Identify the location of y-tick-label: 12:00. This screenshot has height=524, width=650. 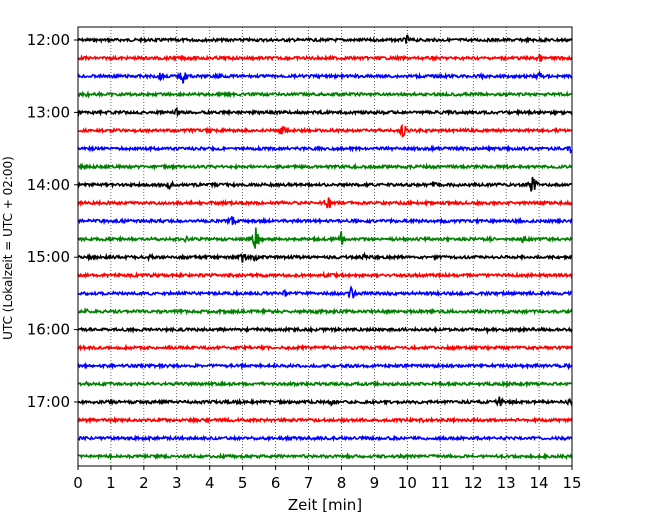
(48, 40).